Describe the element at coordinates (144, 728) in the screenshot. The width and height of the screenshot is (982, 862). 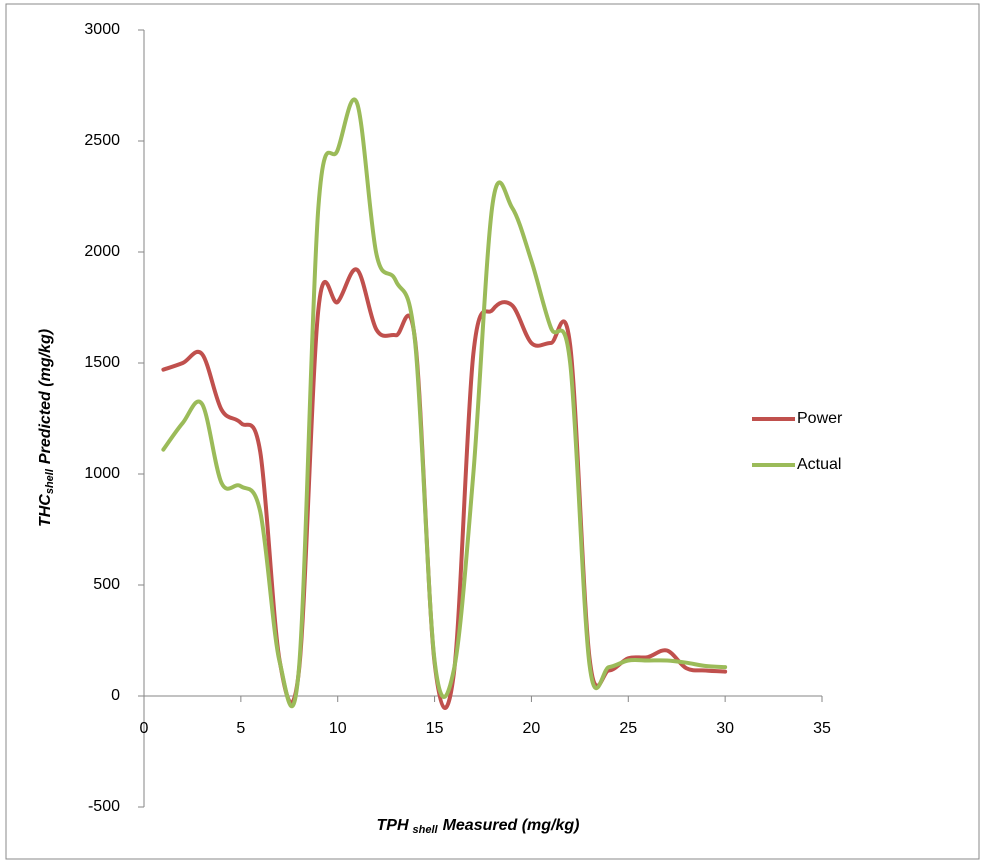
I see `x-tick-label: 0` at that location.